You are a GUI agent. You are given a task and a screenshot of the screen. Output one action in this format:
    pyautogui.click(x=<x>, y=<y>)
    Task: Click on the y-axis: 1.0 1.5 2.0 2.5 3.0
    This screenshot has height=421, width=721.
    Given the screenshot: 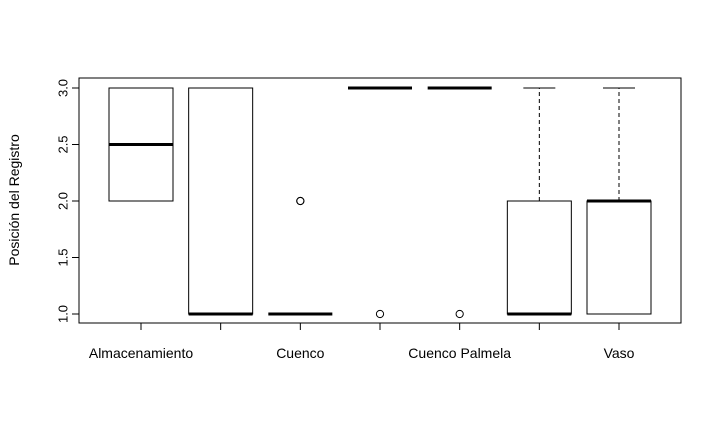 What is the action you would take?
    pyautogui.click(x=68, y=201)
    